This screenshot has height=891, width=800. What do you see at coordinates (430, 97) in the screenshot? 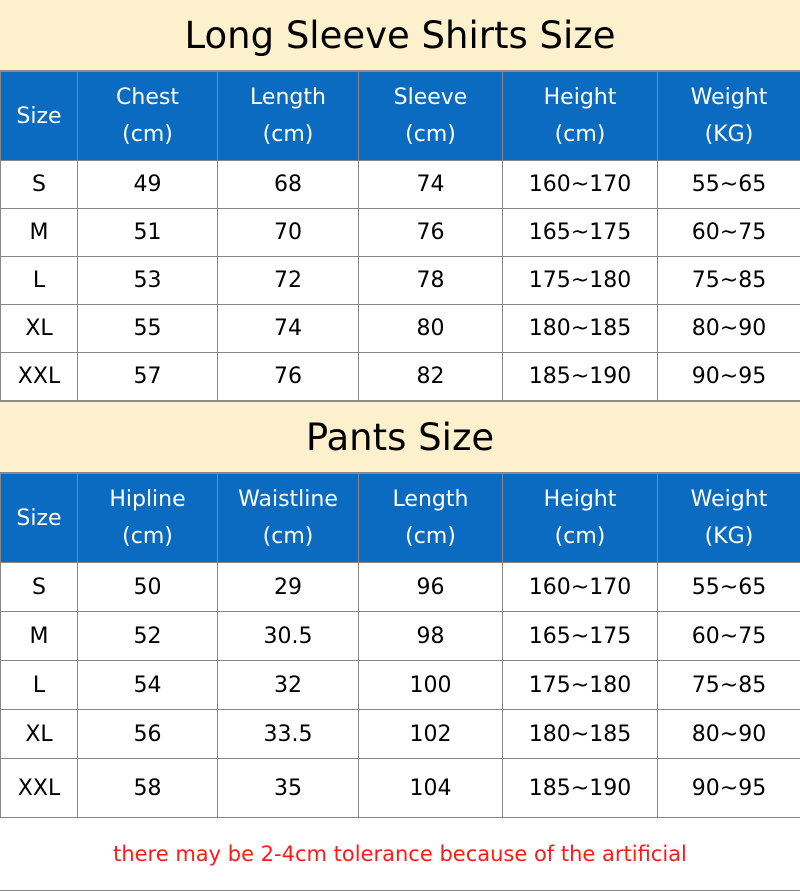
I see `header-text: Sleeve` at bounding box center [430, 97].